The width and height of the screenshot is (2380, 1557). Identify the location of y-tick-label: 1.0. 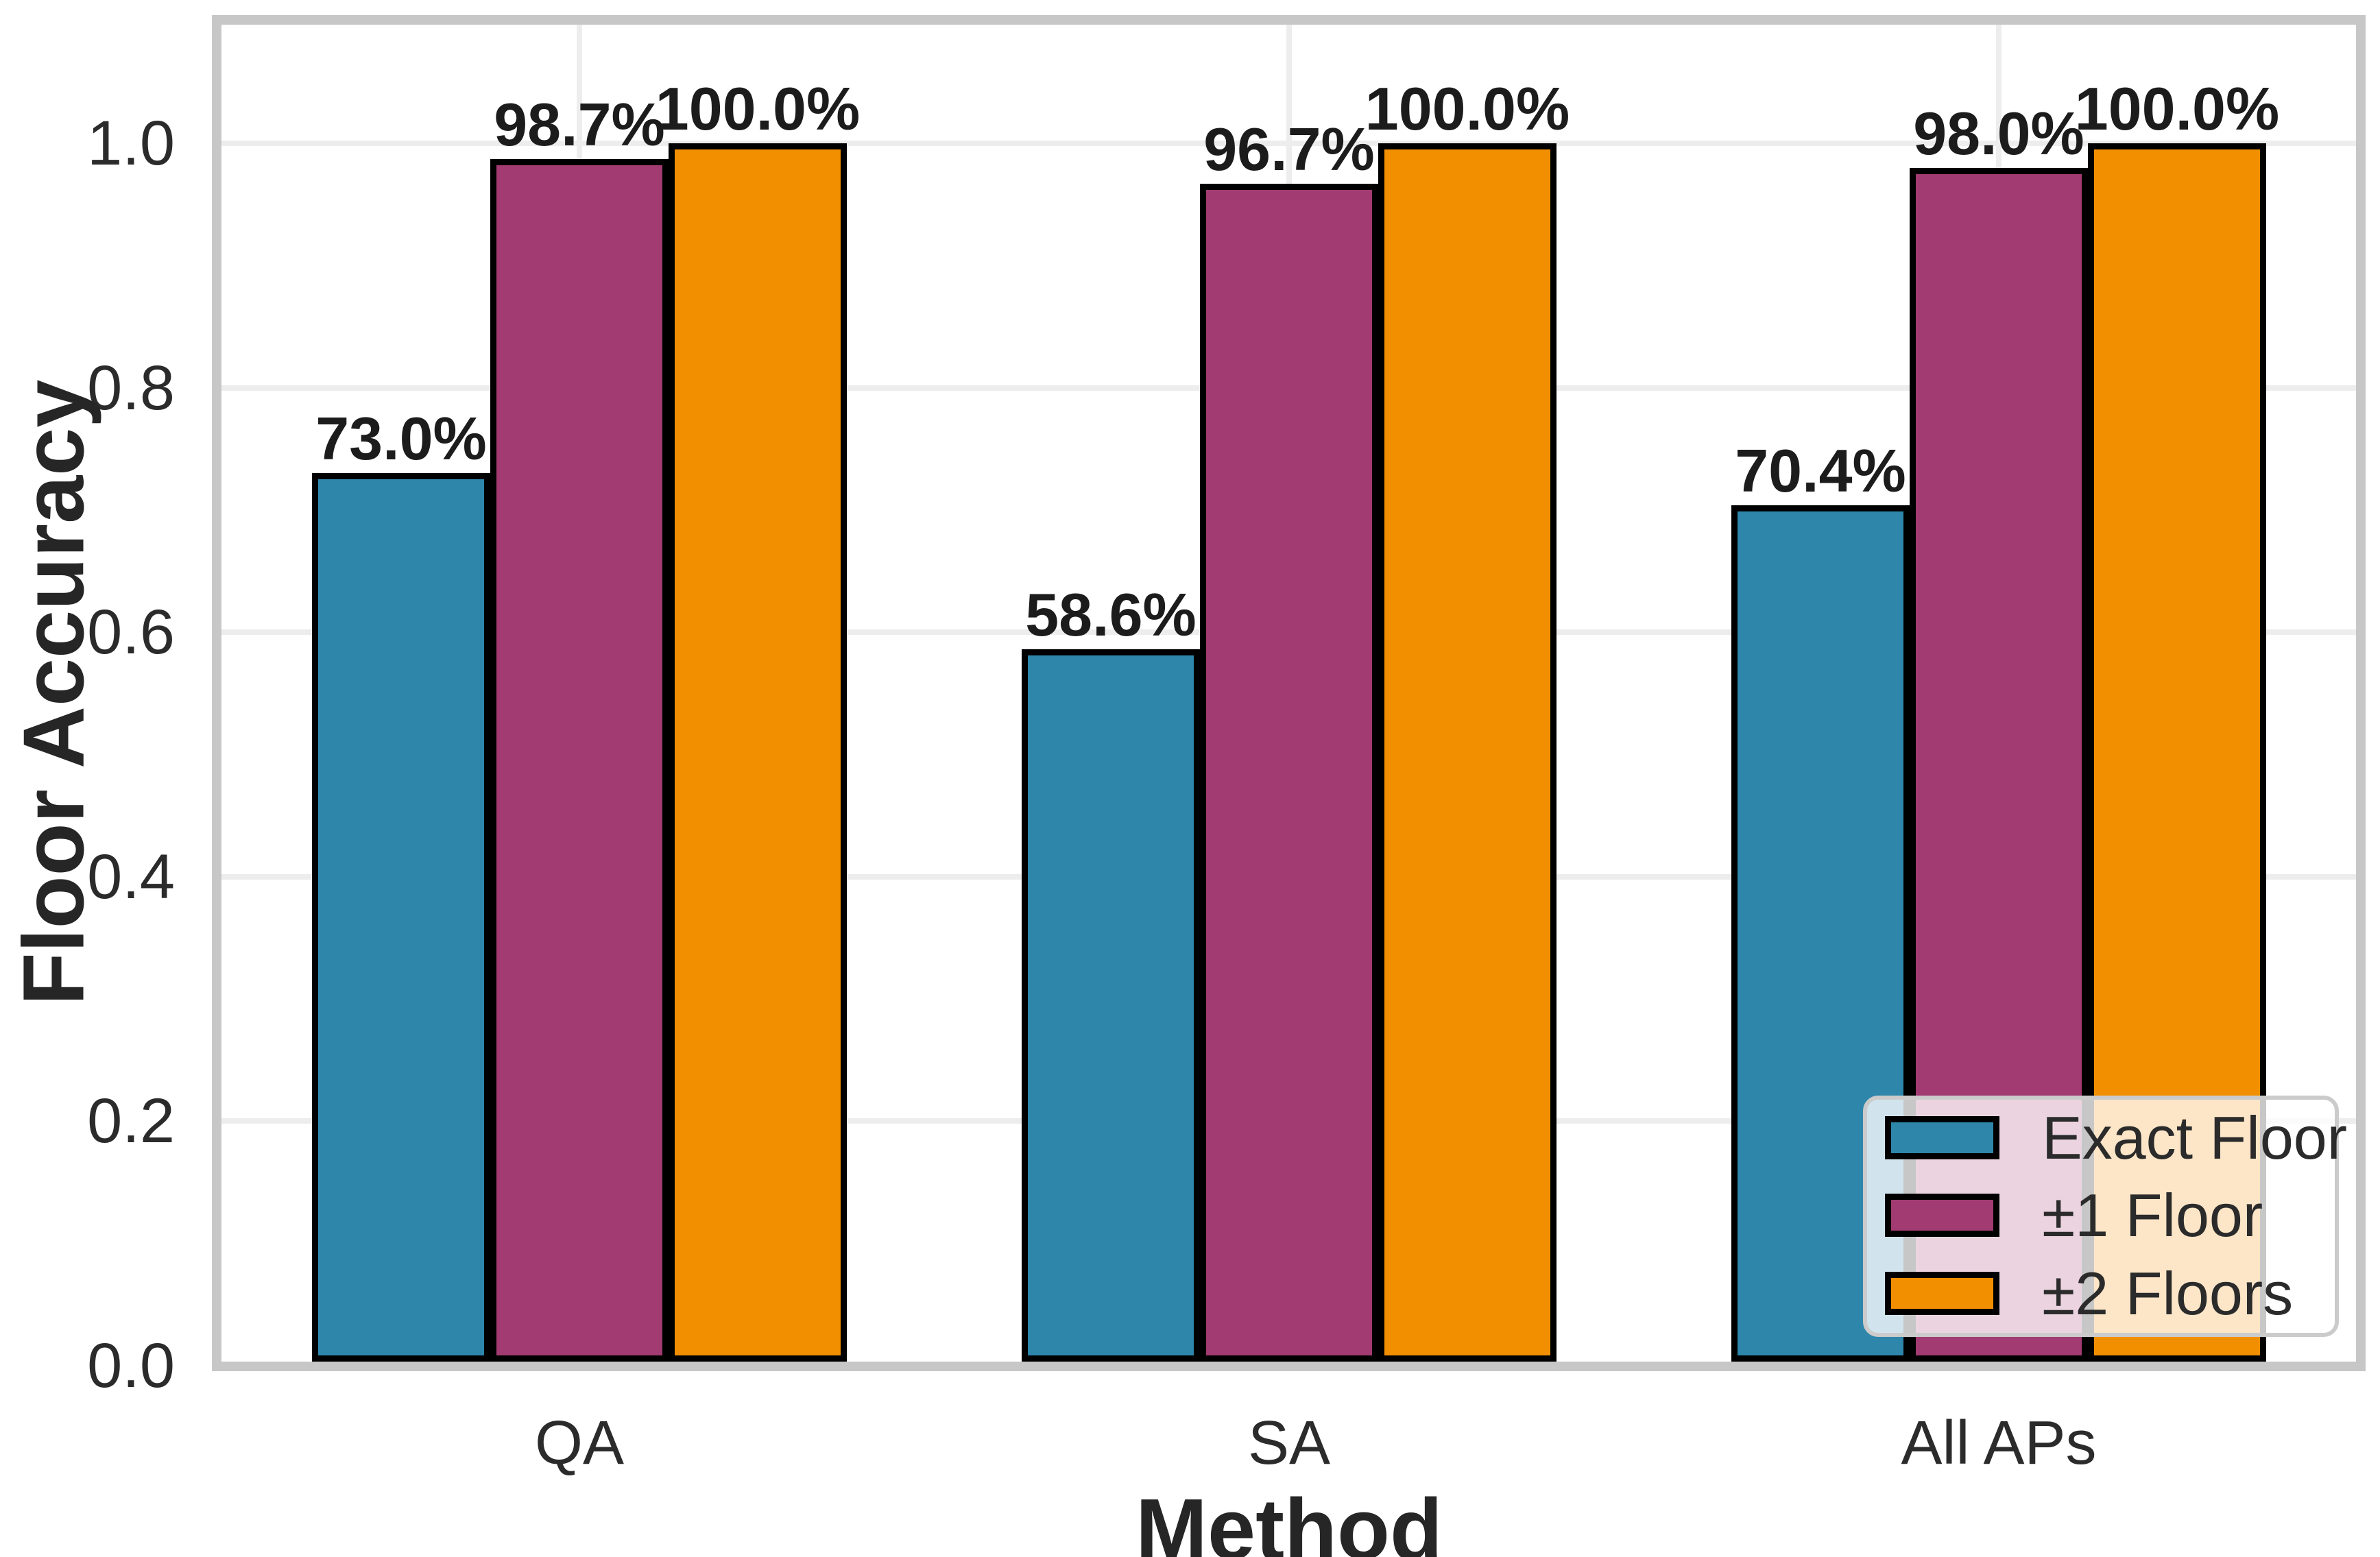
(131, 143).